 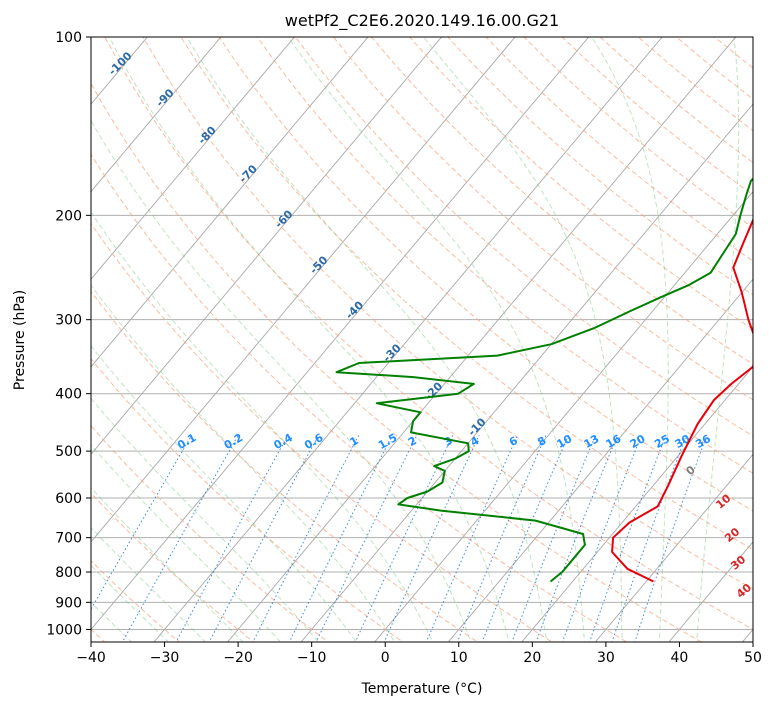 I want to click on y-tick-label: 200, so click(x=68, y=216).